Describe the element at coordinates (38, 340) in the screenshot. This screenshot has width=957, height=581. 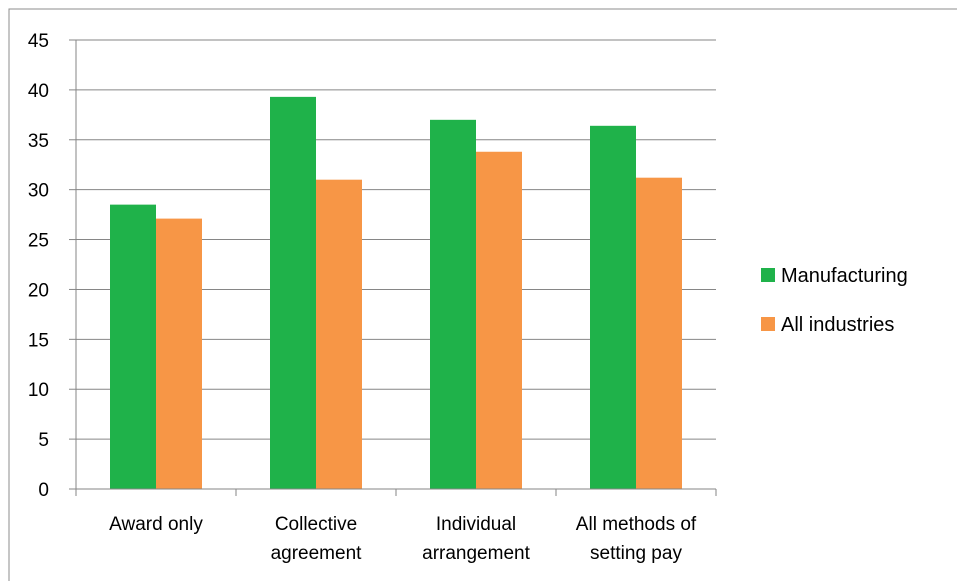
I see `y-tick-label: 15` at that location.